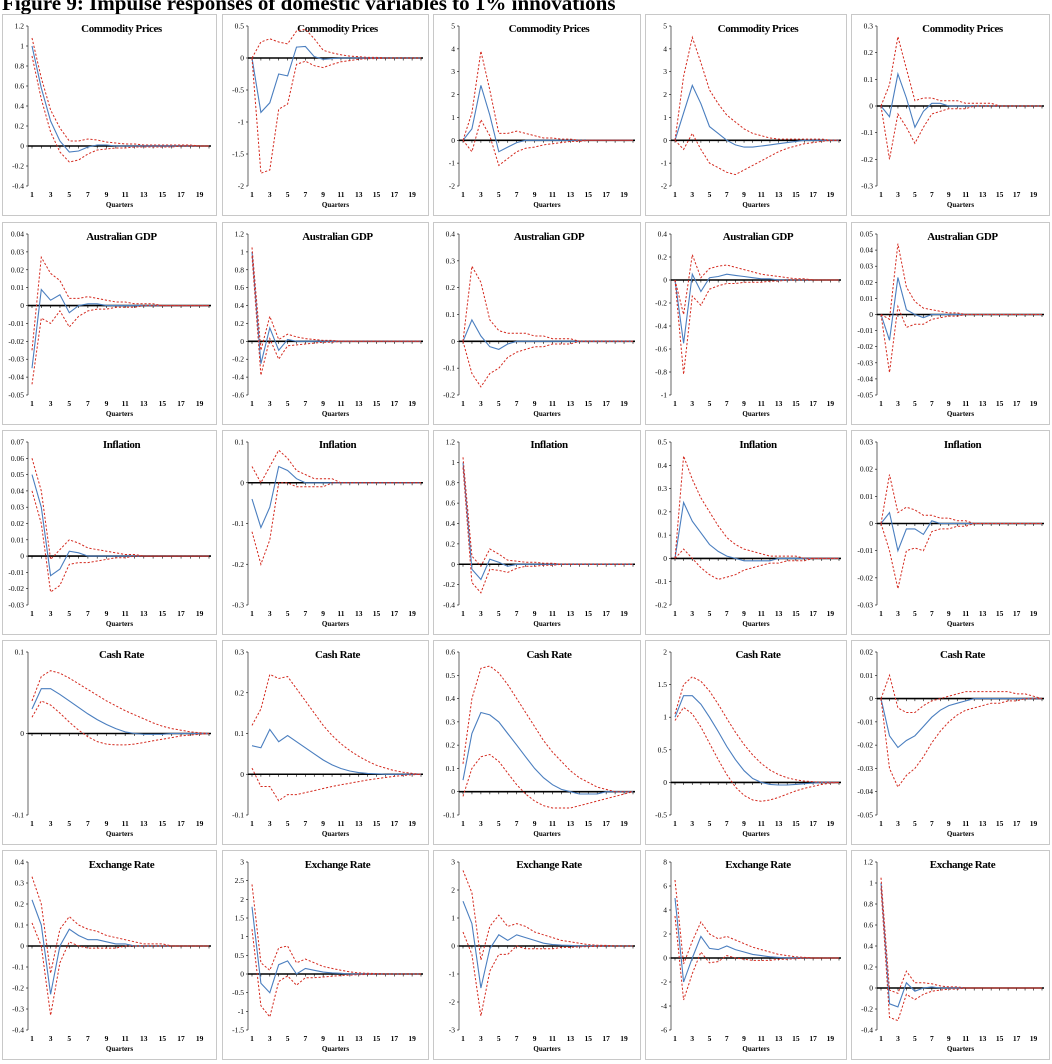 Image resolution: width=1052 pixels, height=1064 pixels. I want to click on y-tick-label: 0.1, so click(869, 79).